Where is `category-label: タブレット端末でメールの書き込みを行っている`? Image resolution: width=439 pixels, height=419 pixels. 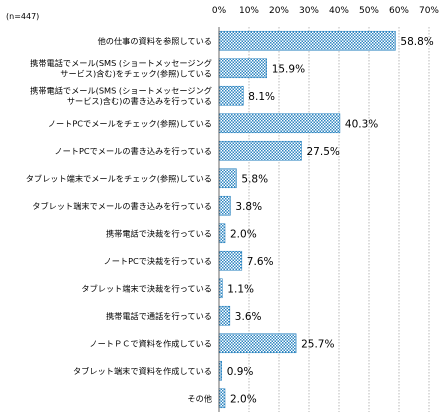 category-label: タブレット端末でメールの書き込みを行っている is located at coordinates (122, 206).